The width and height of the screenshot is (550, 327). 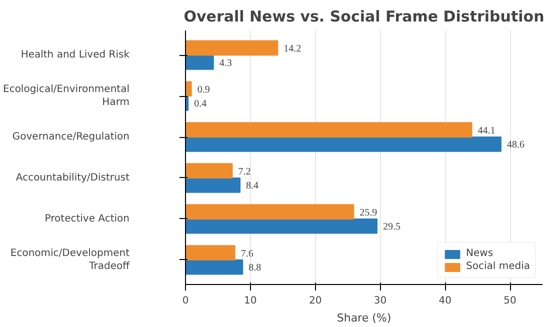 What do you see at coordinates (200, 104) in the screenshot?
I see `data-label: 0.4` at bounding box center [200, 104].